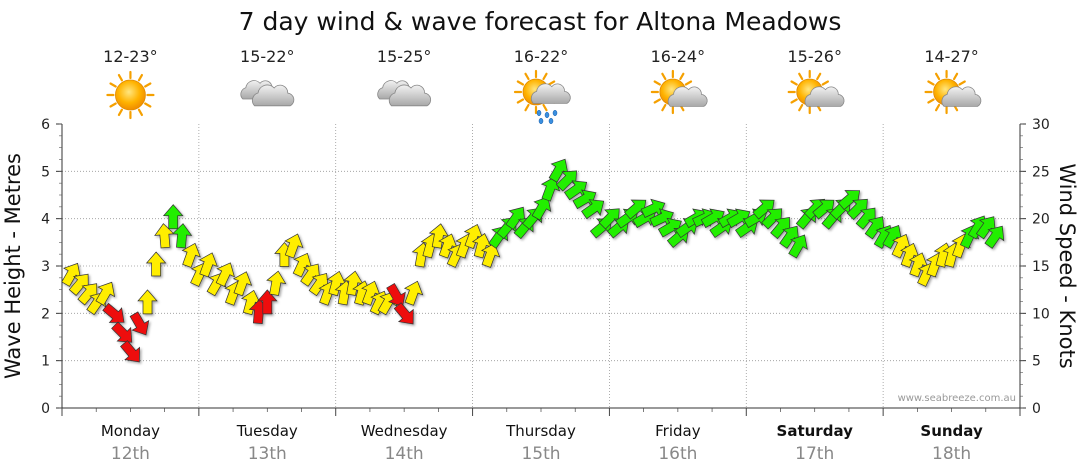 The width and height of the screenshot is (1080, 475). Describe the element at coordinates (404, 431) in the screenshot. I see `day-name: Wednesday` at that location.